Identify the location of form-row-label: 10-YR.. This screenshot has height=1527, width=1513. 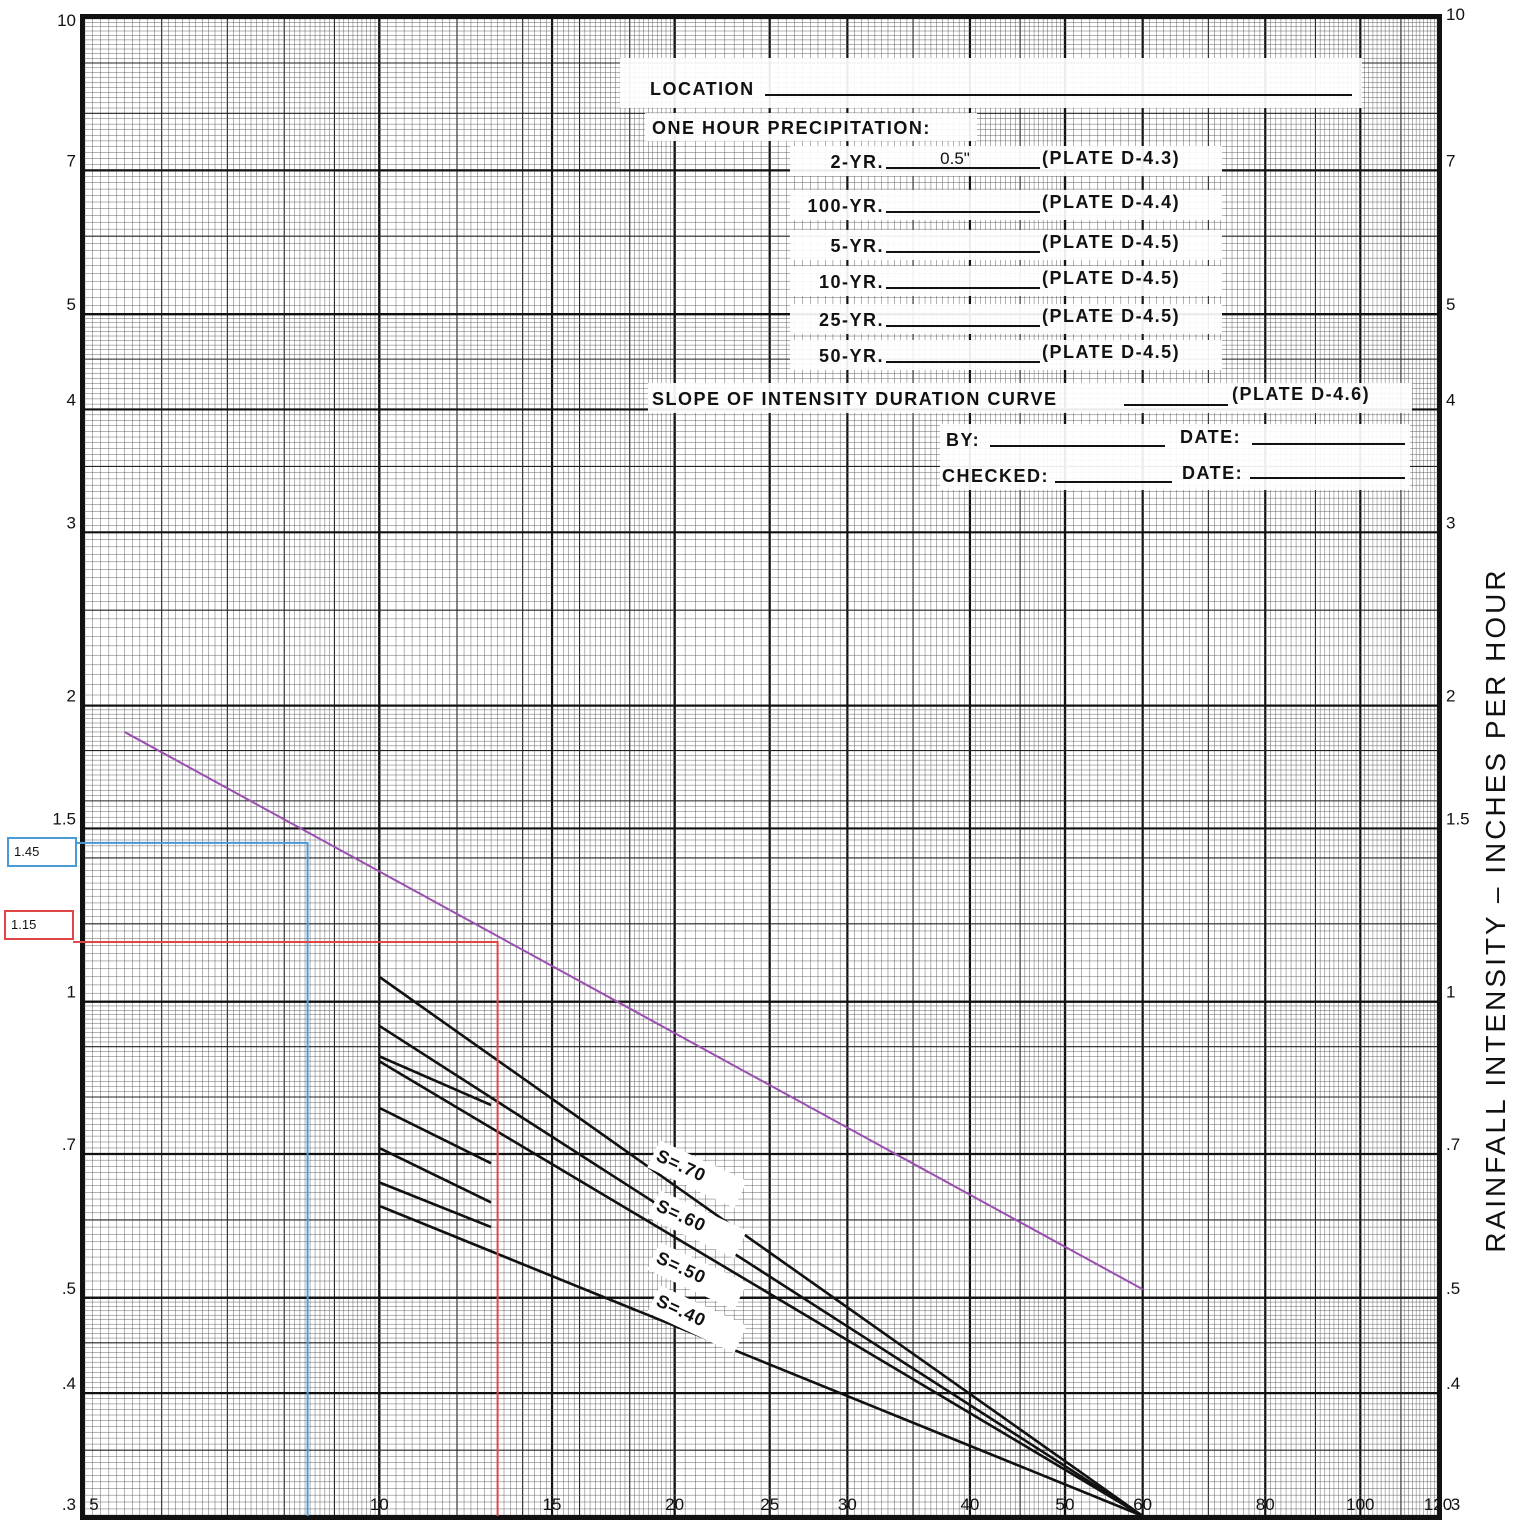
(851, 282).